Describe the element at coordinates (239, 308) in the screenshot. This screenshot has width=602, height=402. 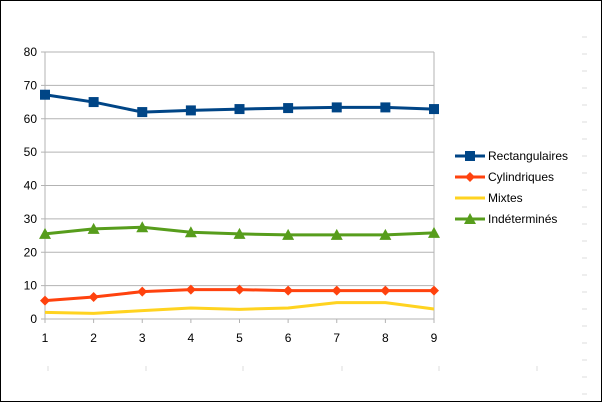
I see `series-line-mixtes` at that location.